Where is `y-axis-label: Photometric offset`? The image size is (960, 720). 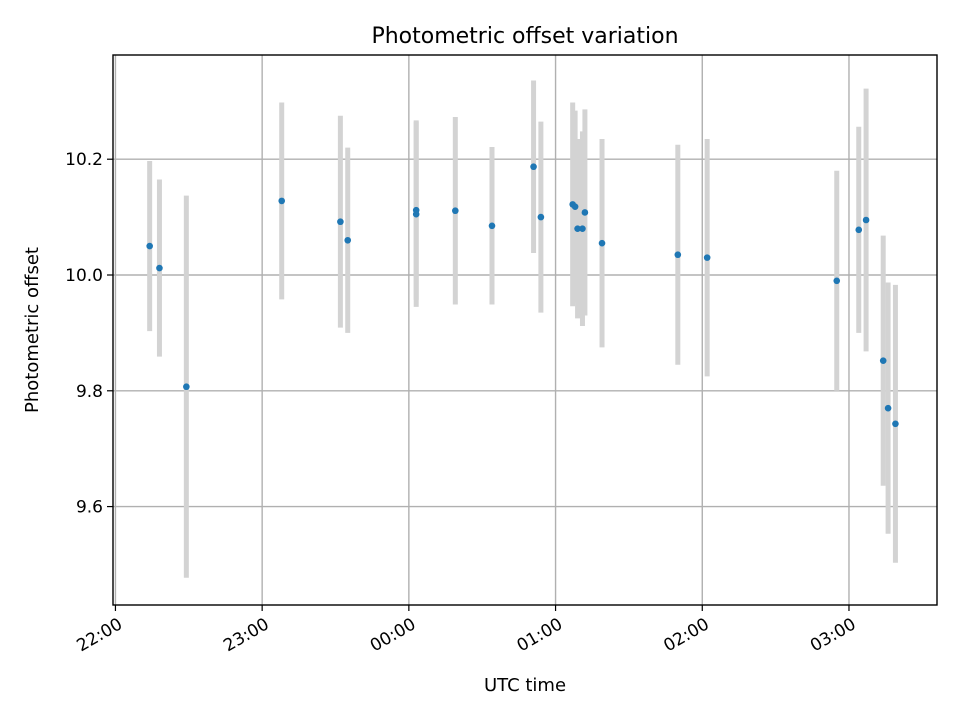
y-axis-label: Photometric offset is located at coordinates (32, 330).